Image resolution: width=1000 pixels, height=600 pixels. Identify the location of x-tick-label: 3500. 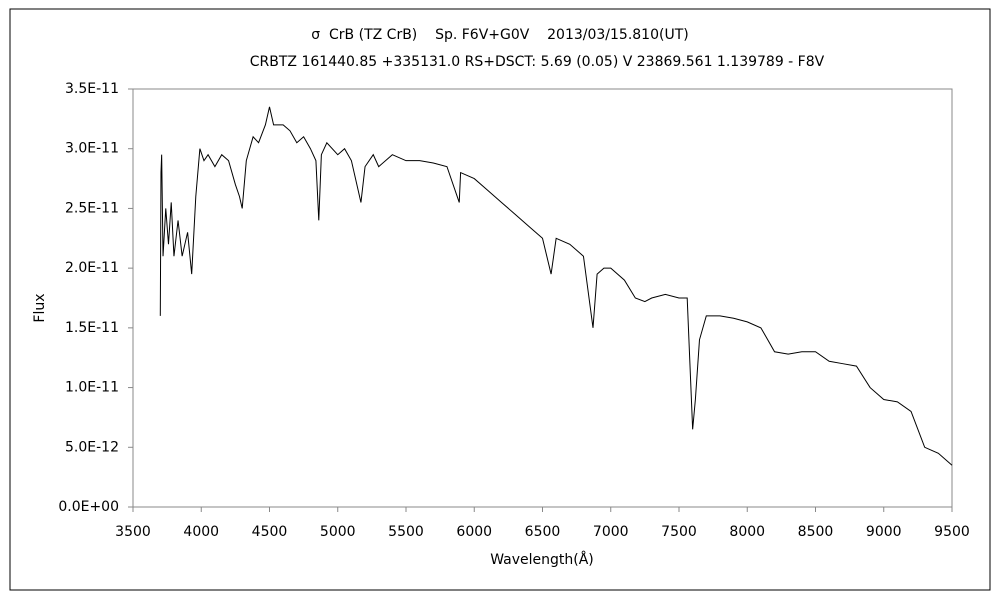
(133, 532).